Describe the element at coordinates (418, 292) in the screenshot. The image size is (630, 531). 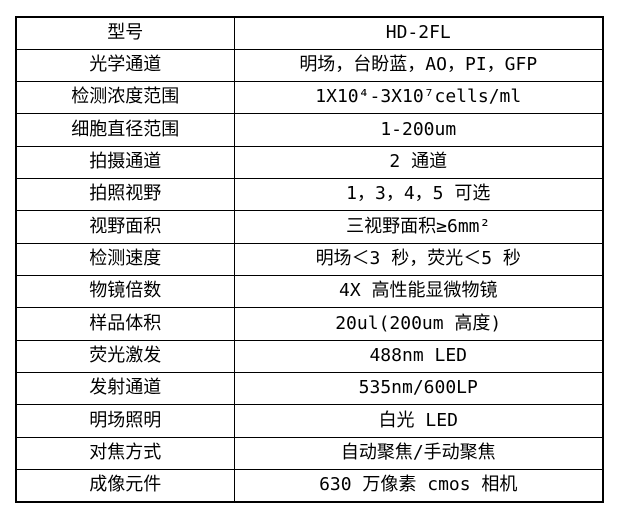
I see `spec-value: 4X 高性能显微物镜` at that location.